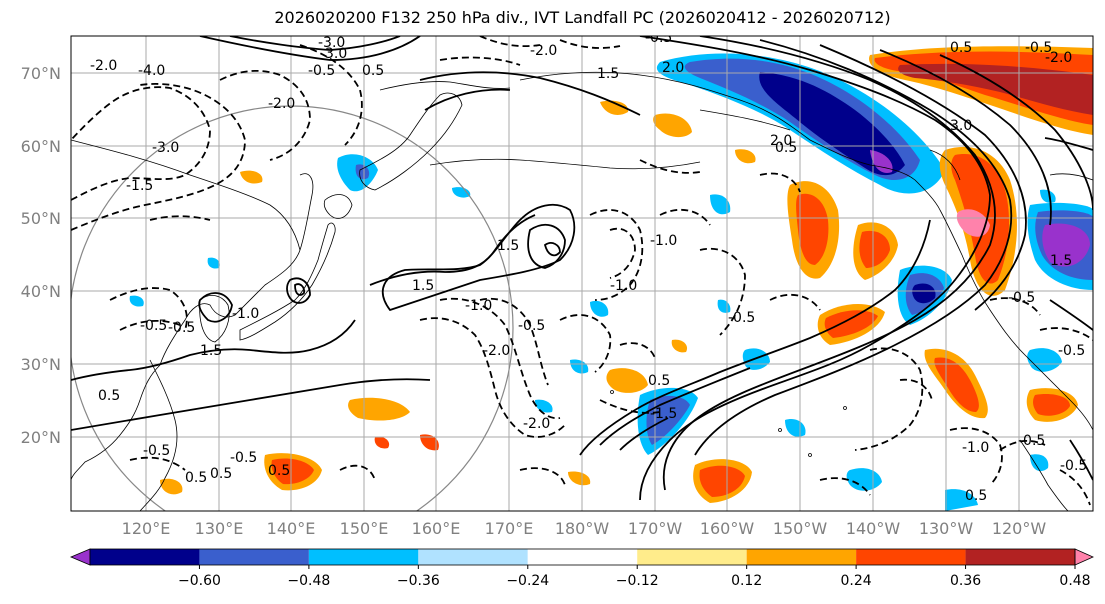 Image resolution: width=1105 pixels, height=604 pixels. What do you see at coordinates (1084, 557) in the screenshot?
I see `colorbar-extend-high` at bounding box center [1084, 557].